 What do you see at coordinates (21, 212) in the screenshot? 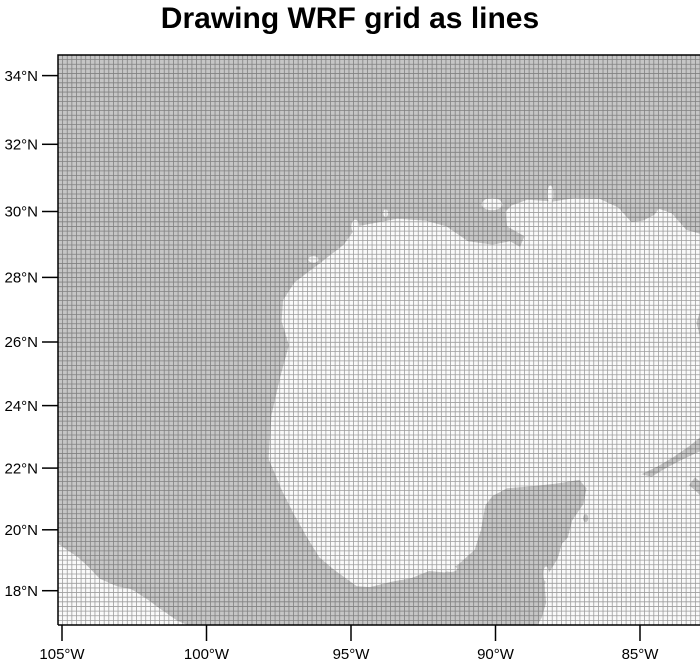
I see `y-tick-label: 30°N` at bounding box center [21, 212].